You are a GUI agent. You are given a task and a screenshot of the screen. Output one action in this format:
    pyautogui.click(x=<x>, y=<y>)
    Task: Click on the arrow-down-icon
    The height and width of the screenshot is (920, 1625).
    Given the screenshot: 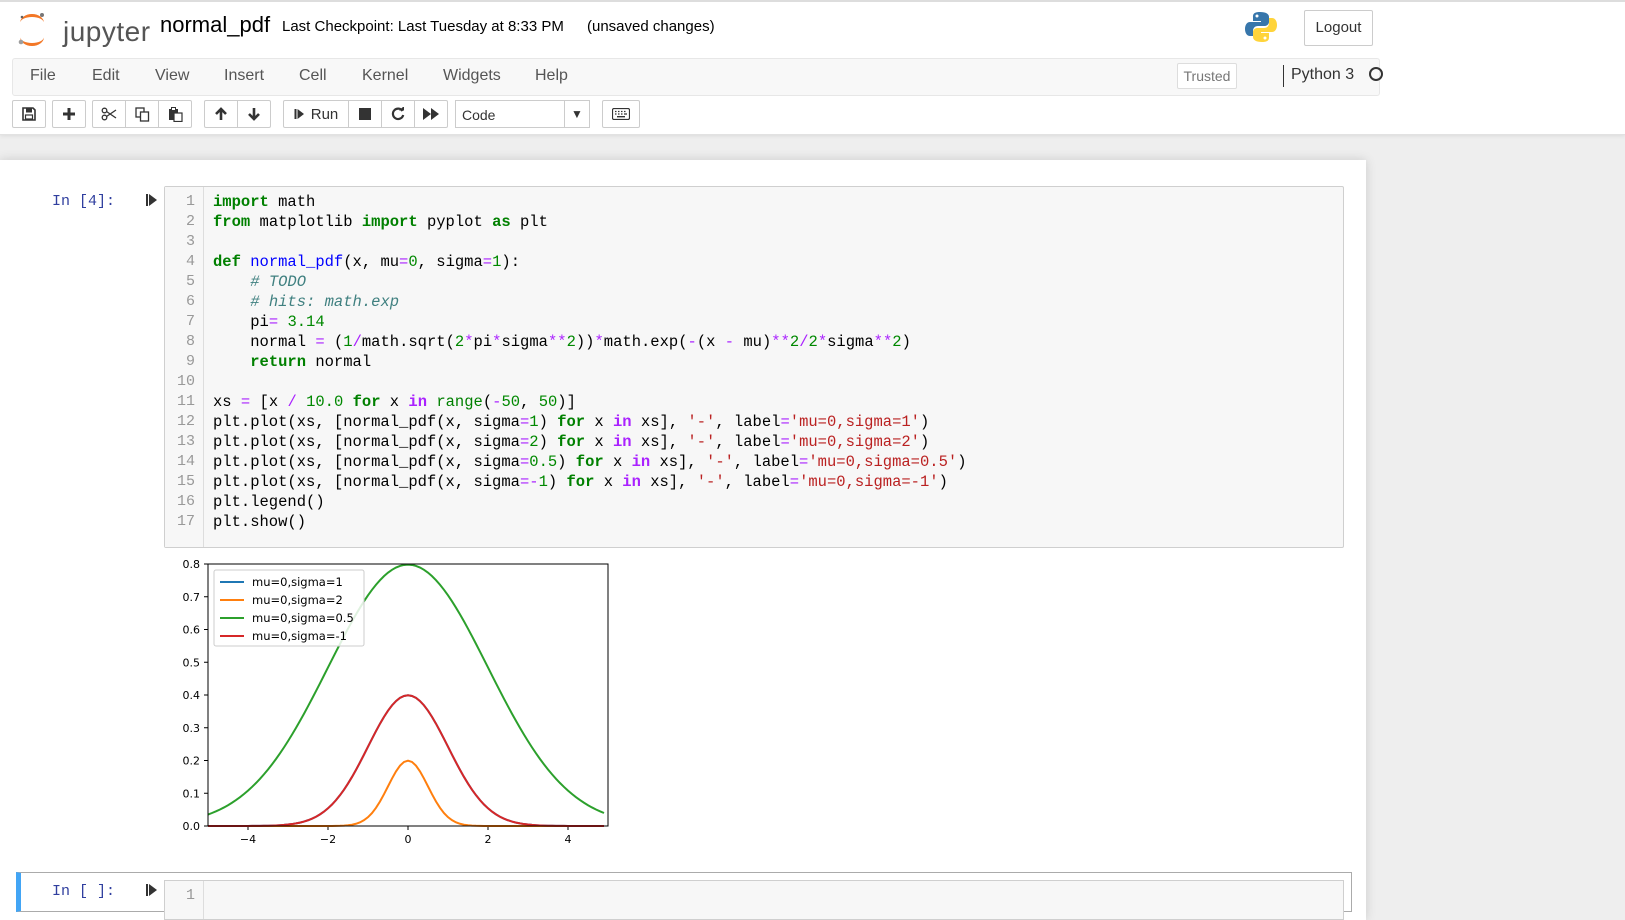 What is the action you would take?
    pyautogui.click(x=254, y=114)
    